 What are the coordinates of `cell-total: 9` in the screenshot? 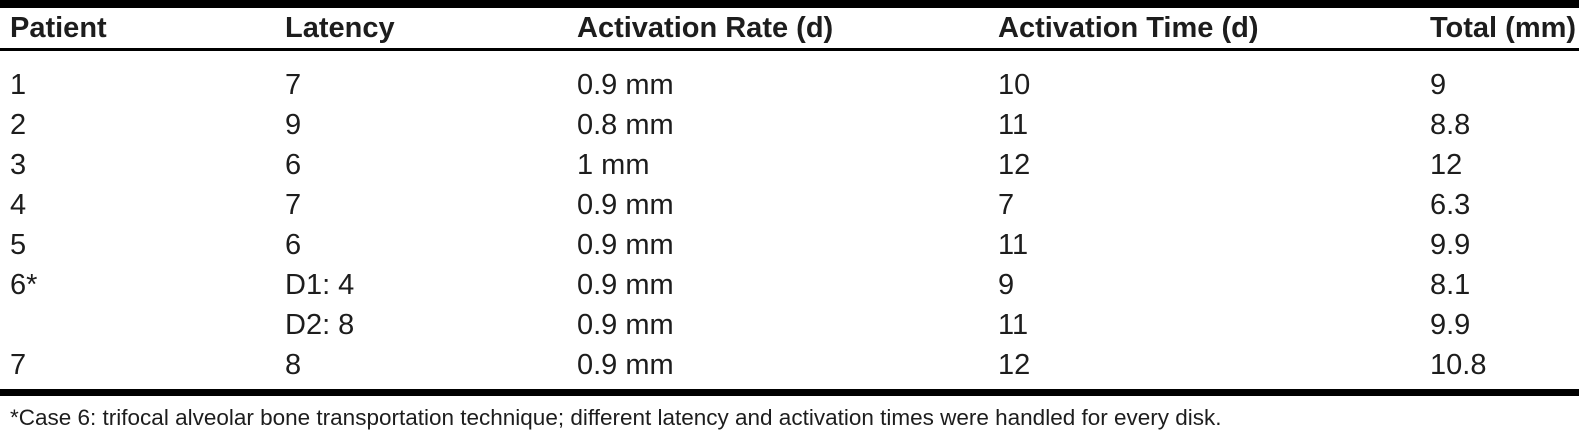 It's located at (1438, 84).